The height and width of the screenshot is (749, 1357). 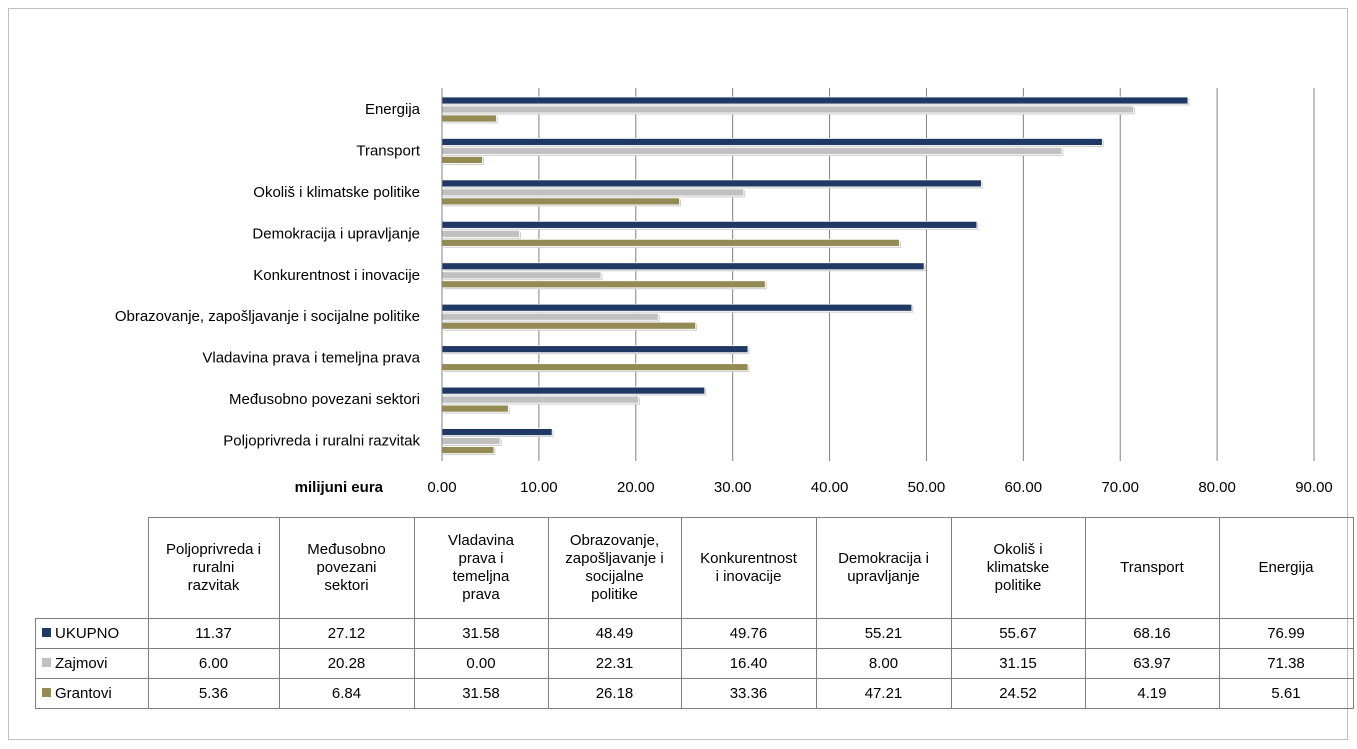 What do you see at coordinates (441, 487) in the screenshot?
I see `x-tick-label: 0.00` at bounding box center [441, 487].